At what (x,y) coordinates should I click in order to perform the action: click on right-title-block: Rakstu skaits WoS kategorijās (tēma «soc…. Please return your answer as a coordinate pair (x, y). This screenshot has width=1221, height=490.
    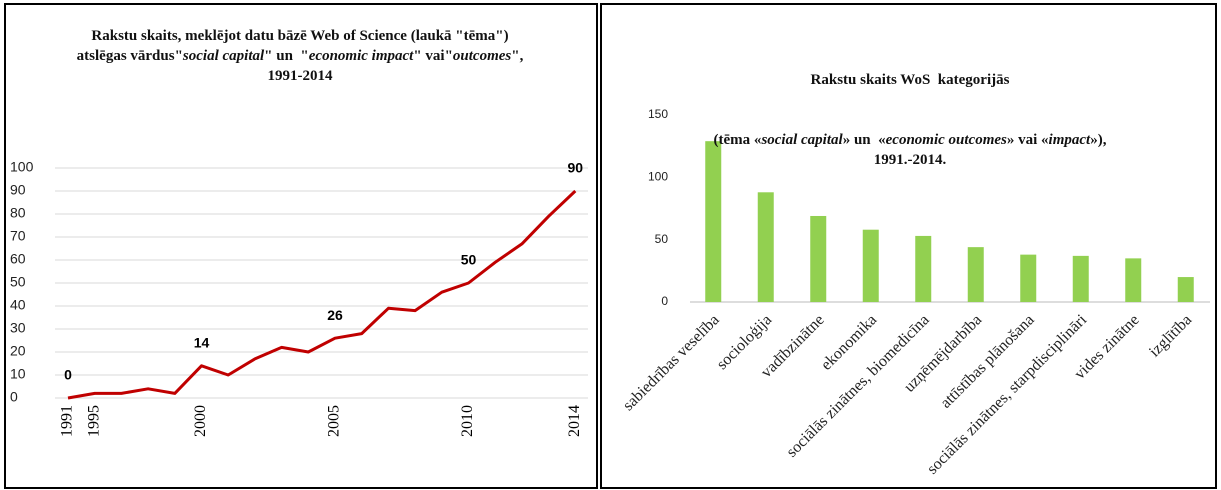
    Looking at the image, I should click on (910, 110).